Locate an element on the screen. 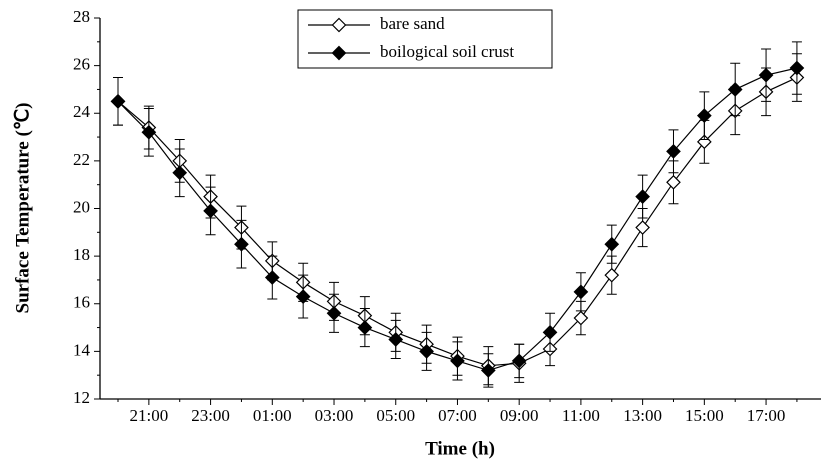 The height and width of the screenshot is (466, 834). y-axis-title: Surface Temperature (℃) is located at coordinates (22, 208).